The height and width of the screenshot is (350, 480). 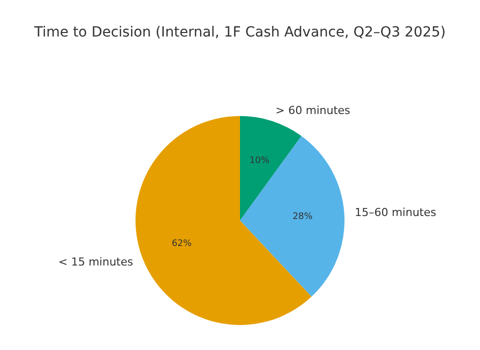 What do you see at coordinates (395, 213) in the screenshot?
I see `slice-label: 15–60 minutes` at bounding box center [395, 213].